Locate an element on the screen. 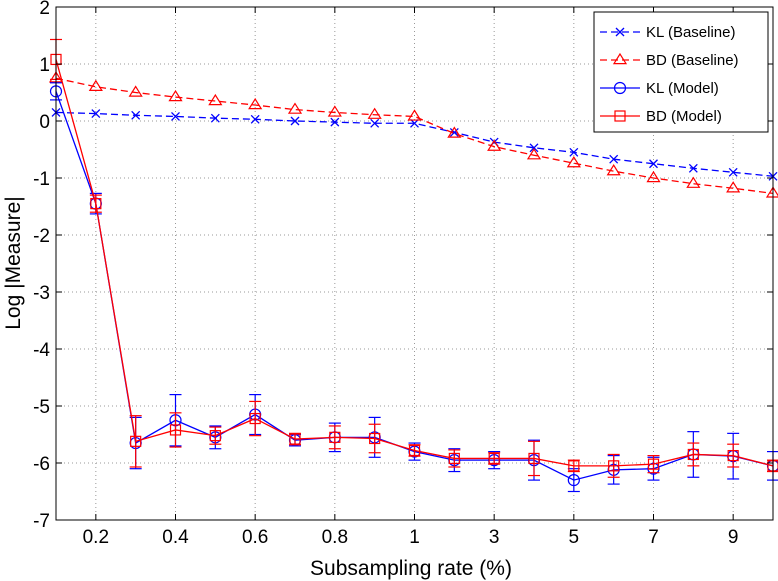  y-tick-label: 1 is located at coordinates (44, 65).